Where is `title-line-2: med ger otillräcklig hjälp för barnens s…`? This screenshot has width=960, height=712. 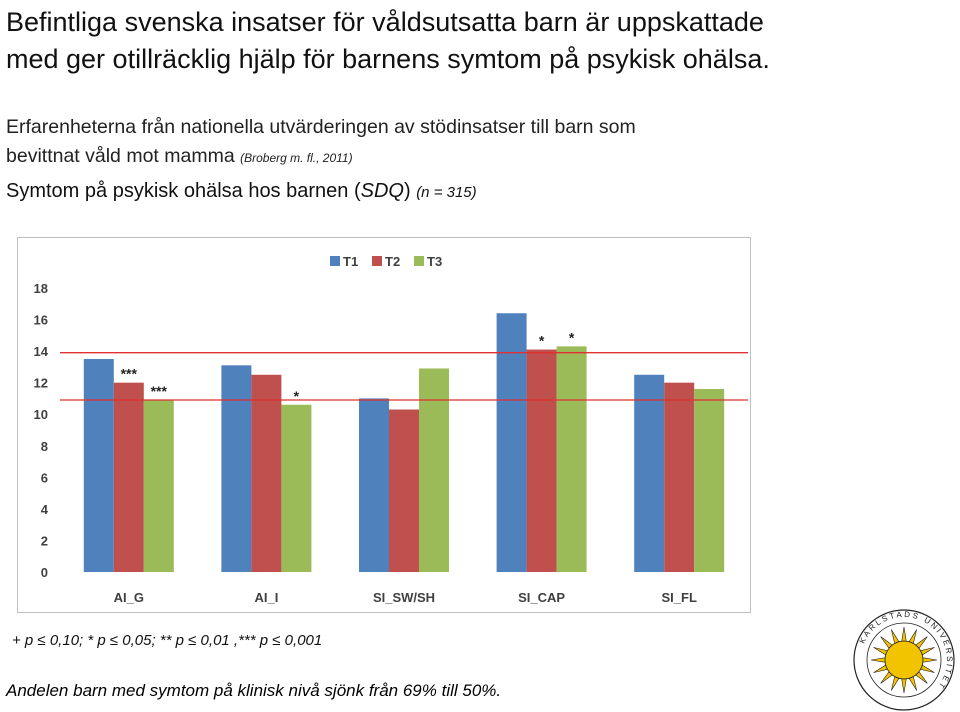
title-line-2: med ger otillräcklig hjälp för barnens s… is located at coordinates (388, 59).